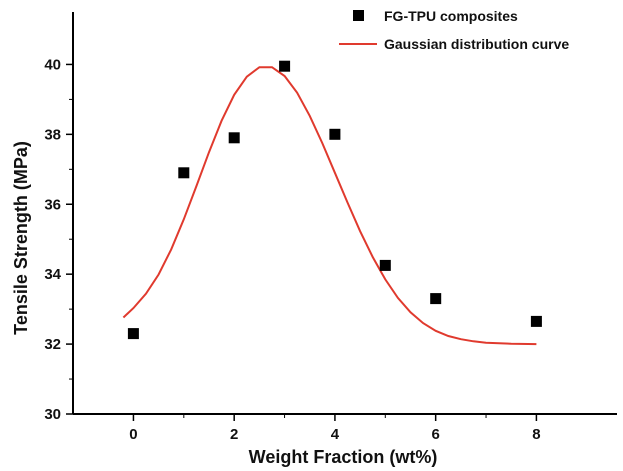 This screenshot has width=623, height=471. I want to click on y-axis-title: Tensile Strength (MPa), so click(21, 238).